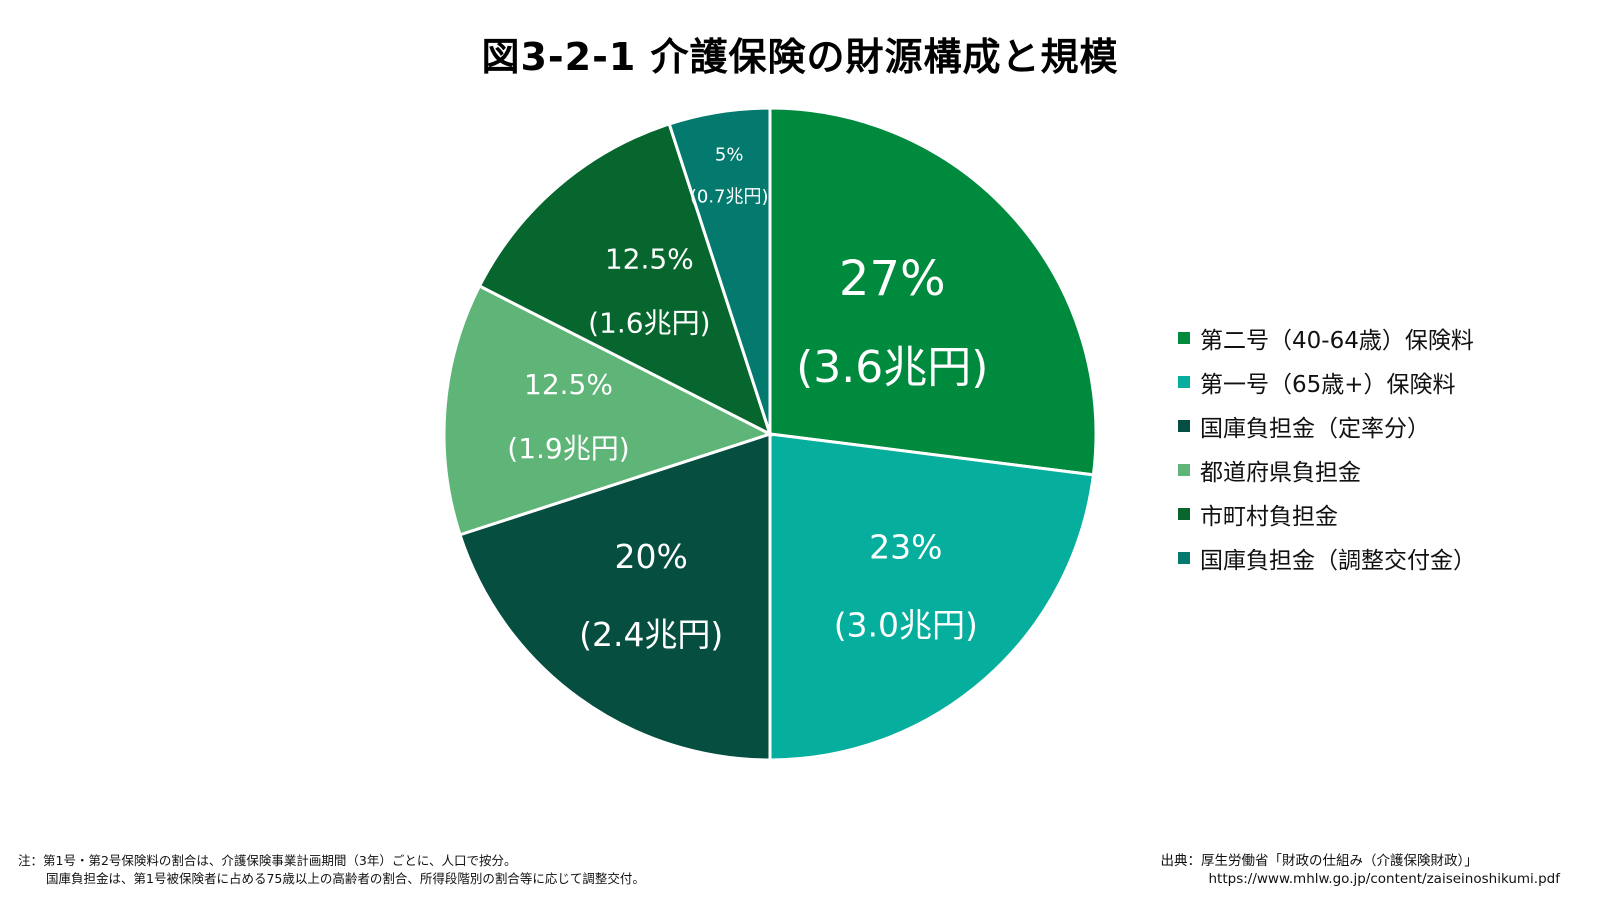 This screenshot has width=1600, height=900. I want to click on legend-item: 第二号（40-64歳）保険料, so click(1327, 338).